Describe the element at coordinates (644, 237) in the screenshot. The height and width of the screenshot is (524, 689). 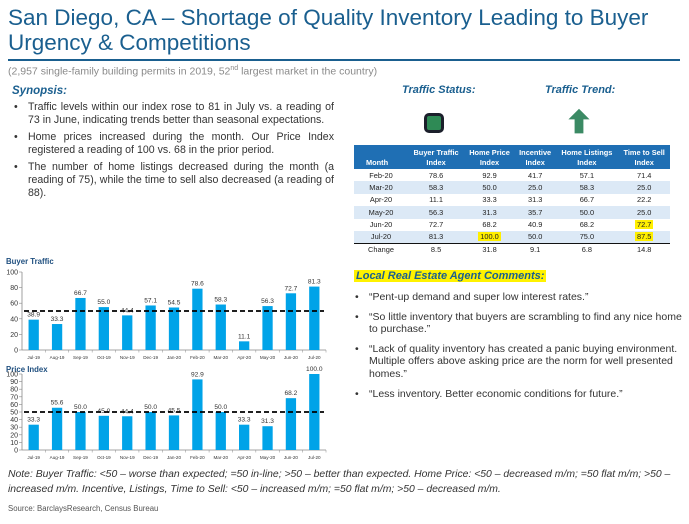
I see `highlighted-value: 87.5` at that location.